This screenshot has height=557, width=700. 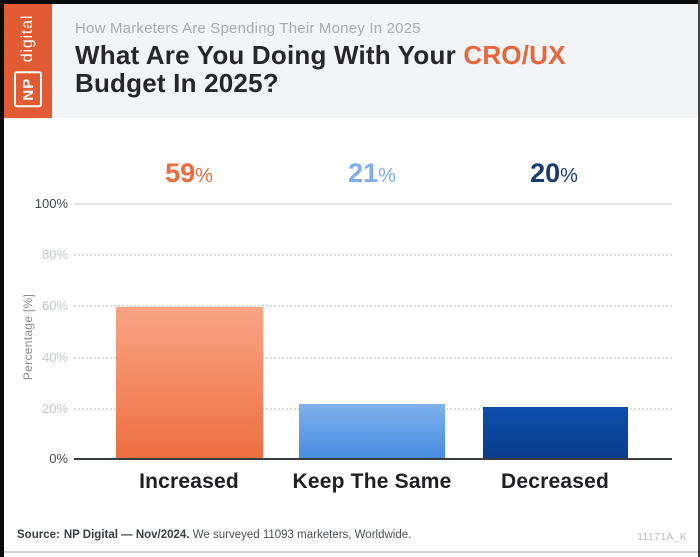 What do you see at coordinates (662, 537) in the screenshot?
I see `reference-code: 11171A_K` at bounding box center [662, 537].